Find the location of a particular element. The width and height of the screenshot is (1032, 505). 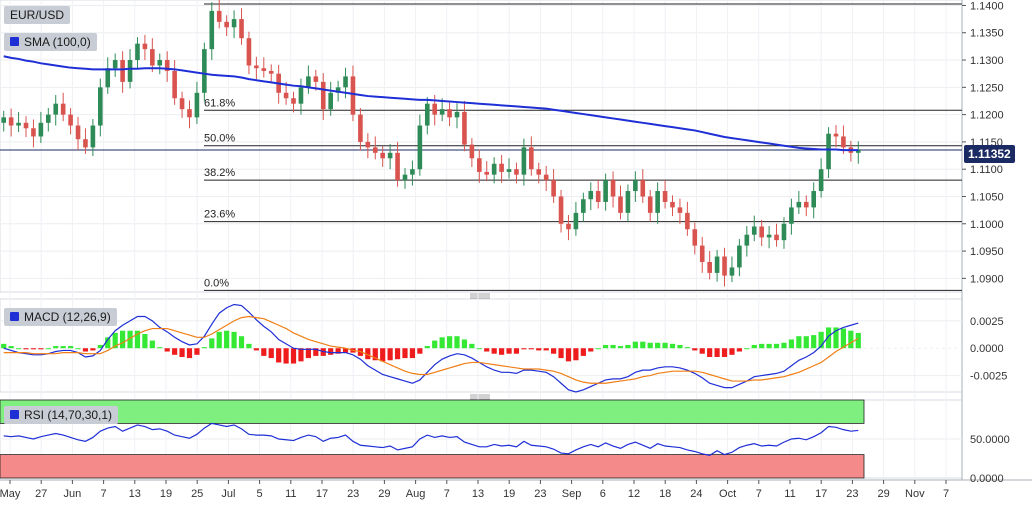

symbol-label: EUR/USD is located at coordinates (37, 15).